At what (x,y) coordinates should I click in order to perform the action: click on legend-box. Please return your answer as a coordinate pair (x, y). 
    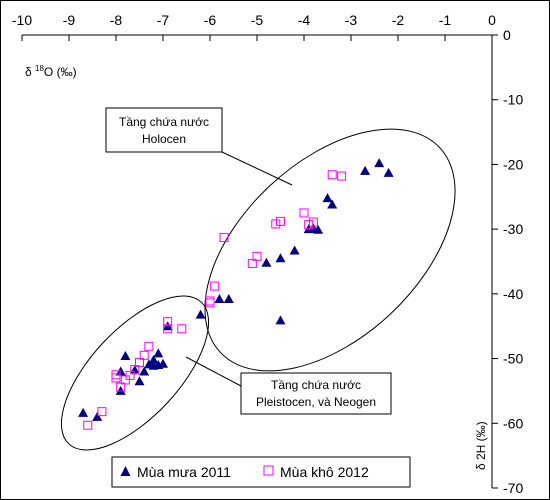
    Looking at the image, I should click on (261, 472).